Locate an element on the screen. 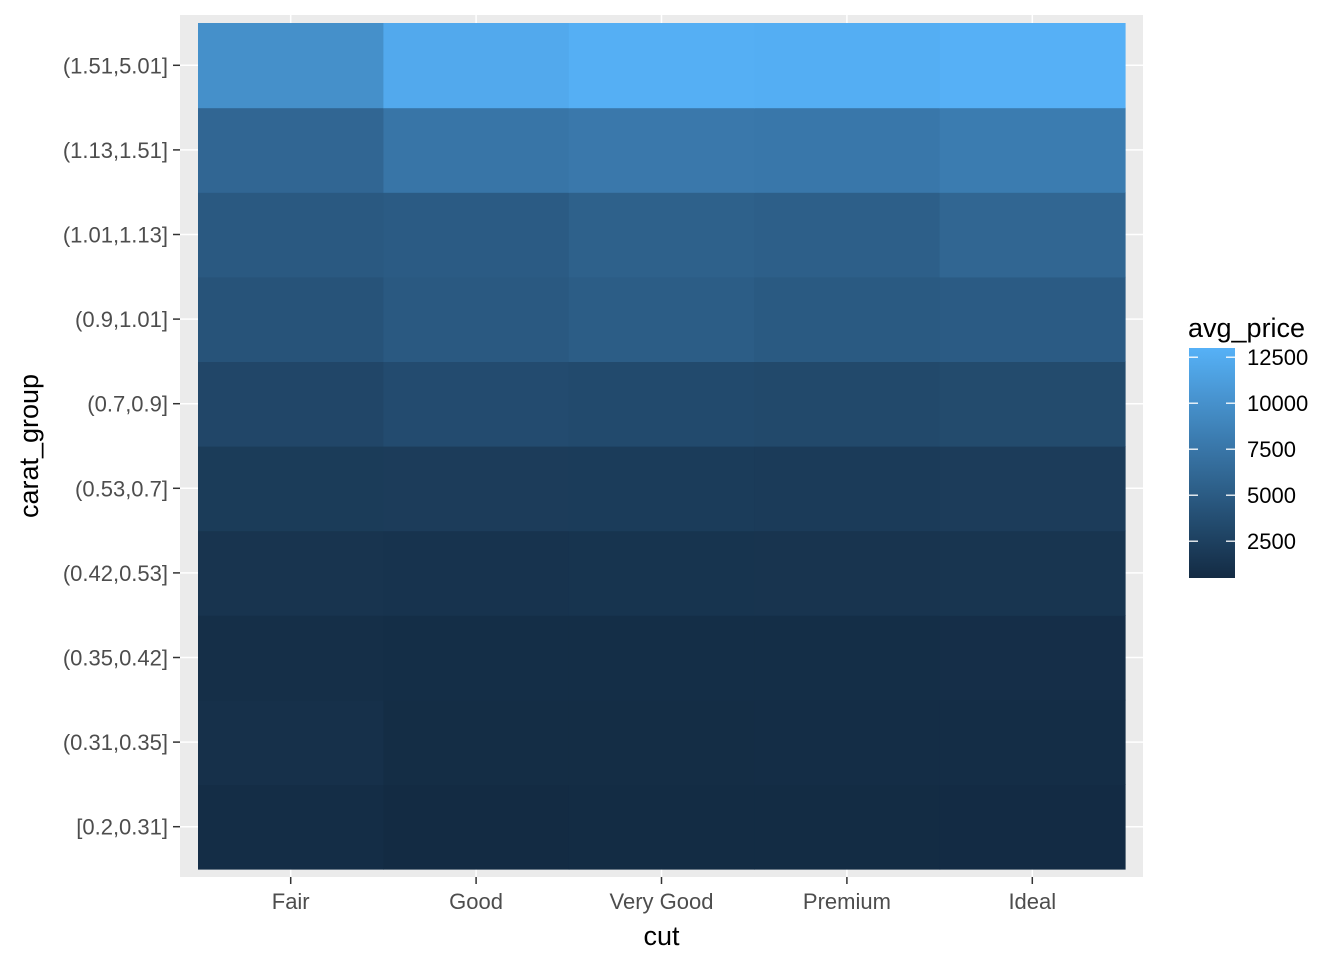 The height and width of the screenshot is (960, 1344). legend-tick-label: 7500 is located at coordinates (1271, 449).